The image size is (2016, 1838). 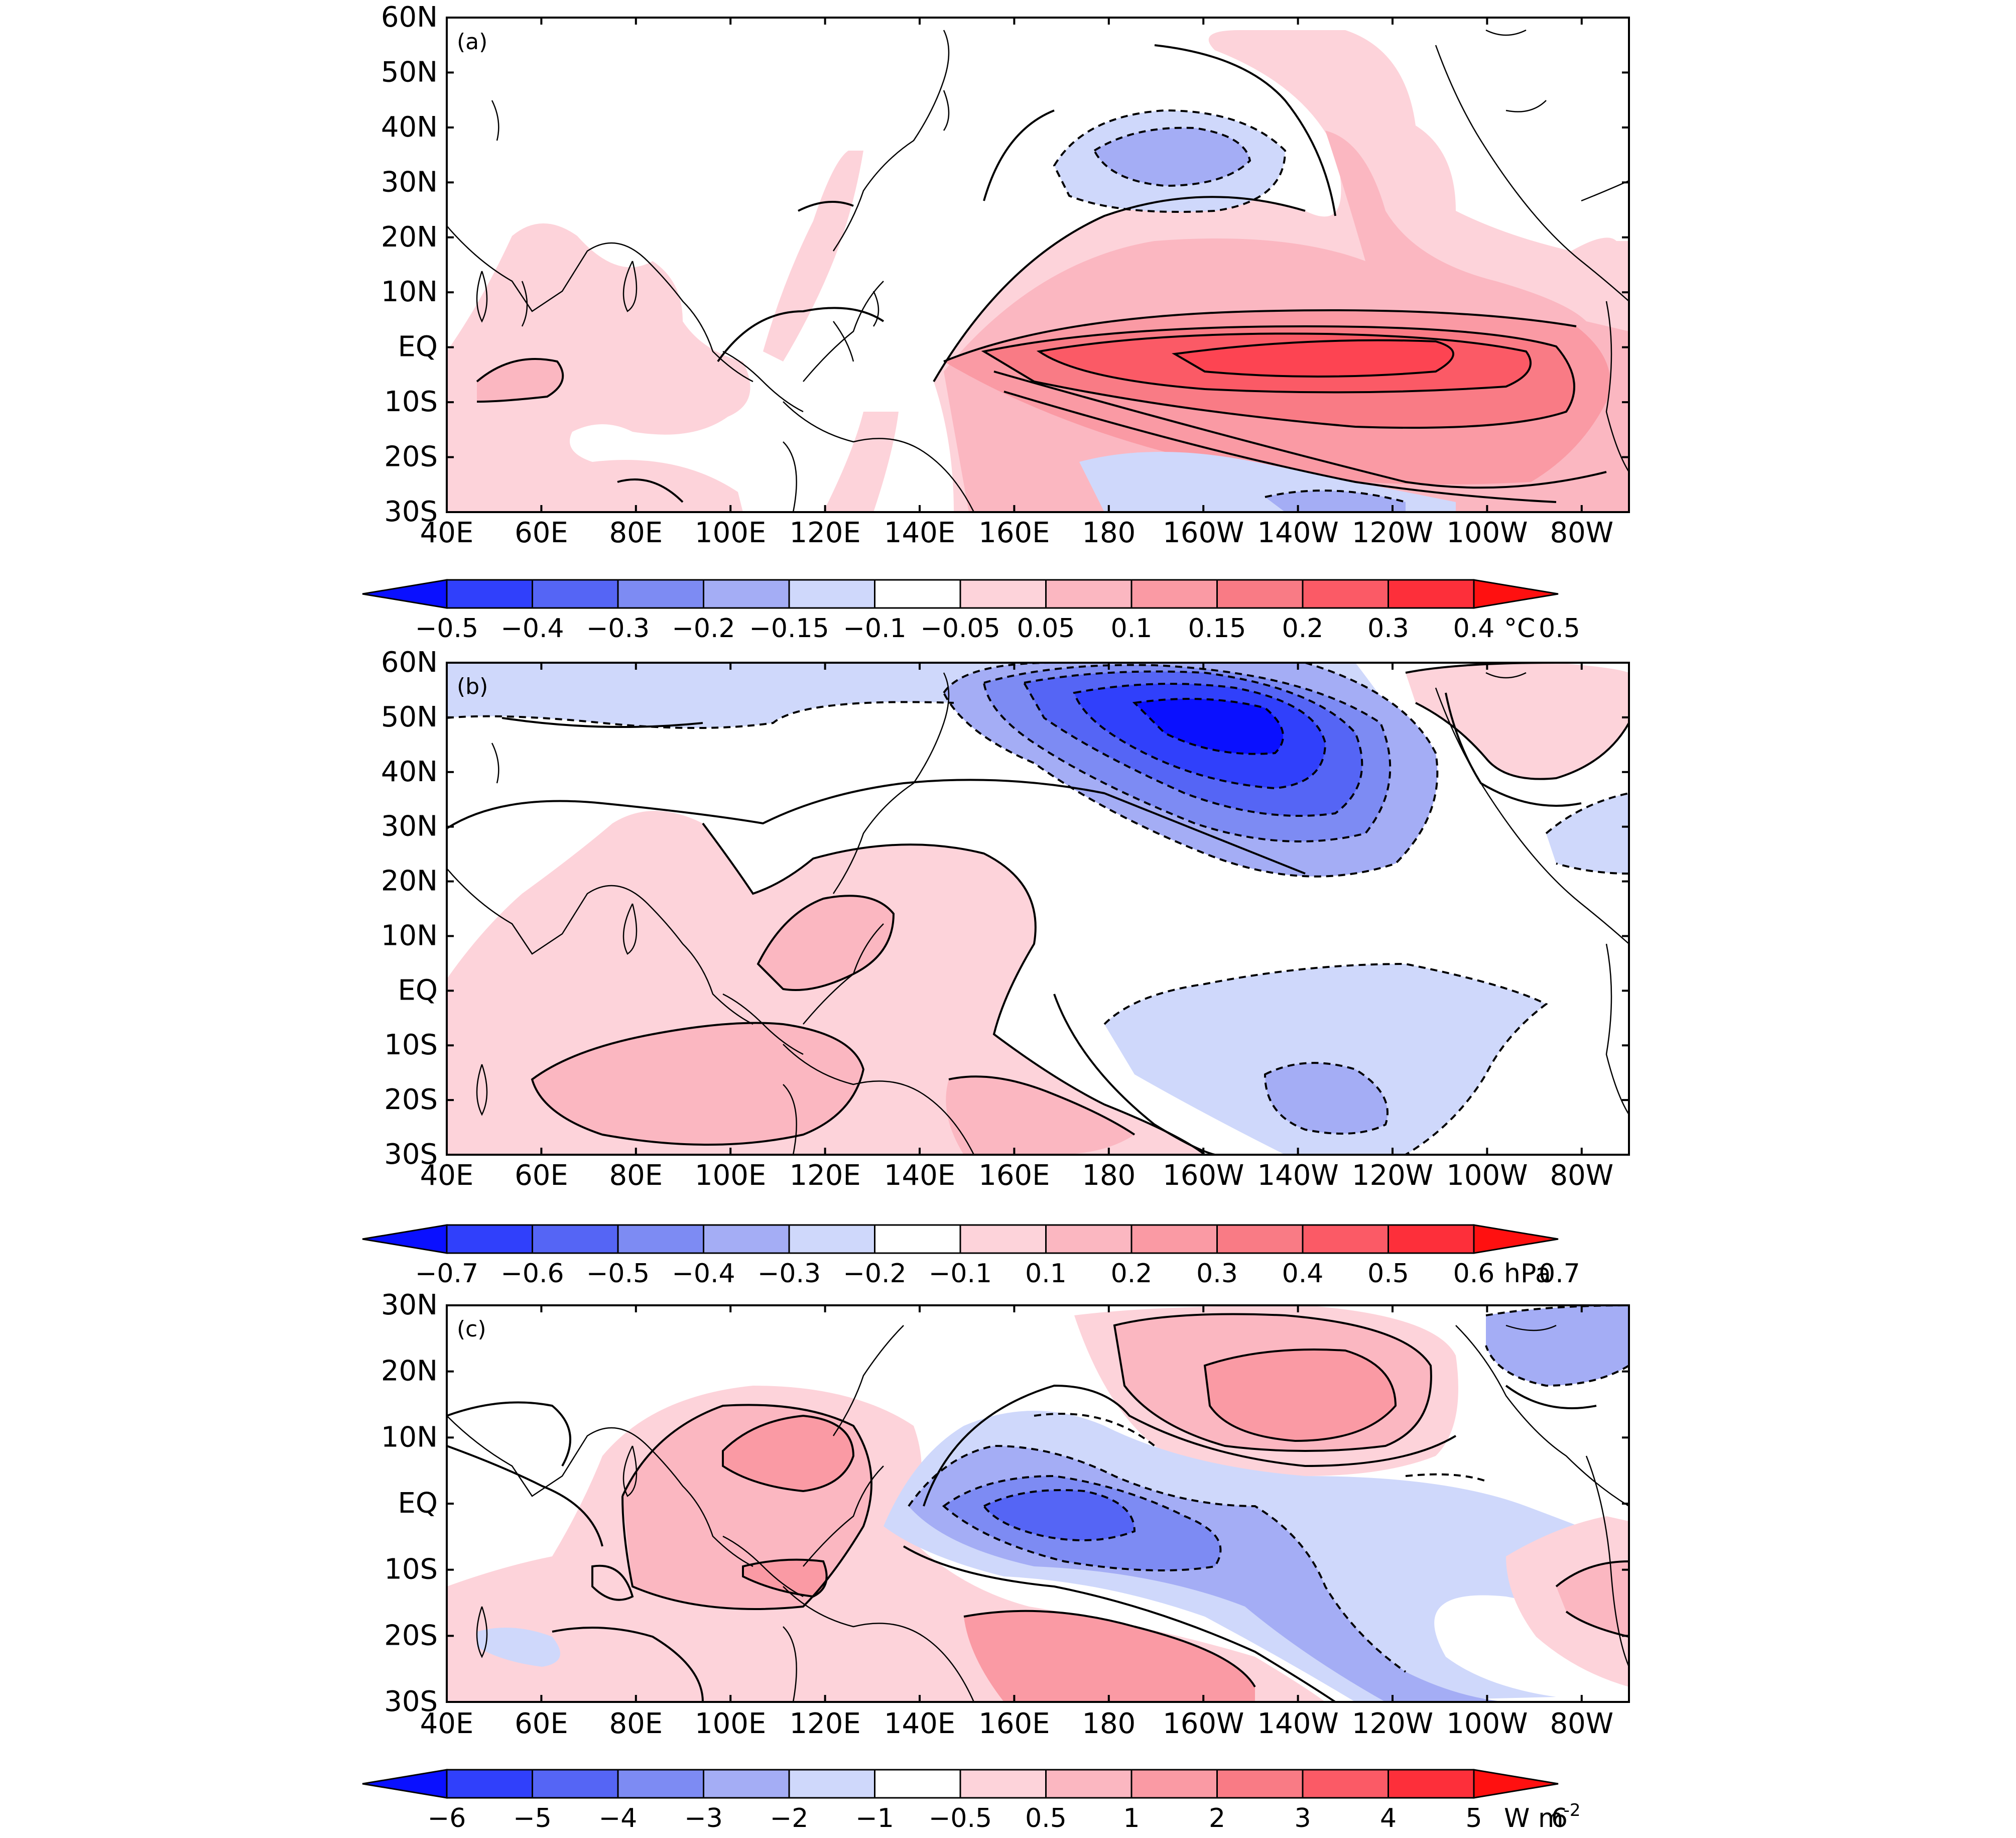 What do you see at coordinates (447, 629) in the screenshot?
I see `colorbar-label: −0.5` at bounding box center [447, 629].